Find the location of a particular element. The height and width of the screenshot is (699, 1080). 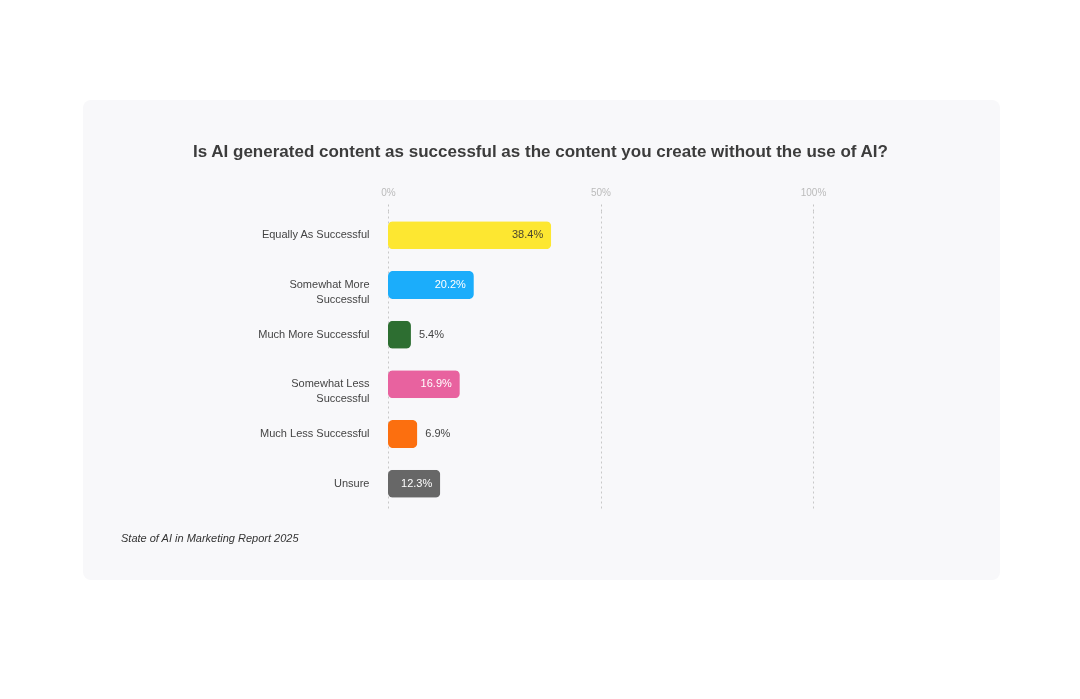

x-tick-label: 50% is located at coordinates (601, 192).